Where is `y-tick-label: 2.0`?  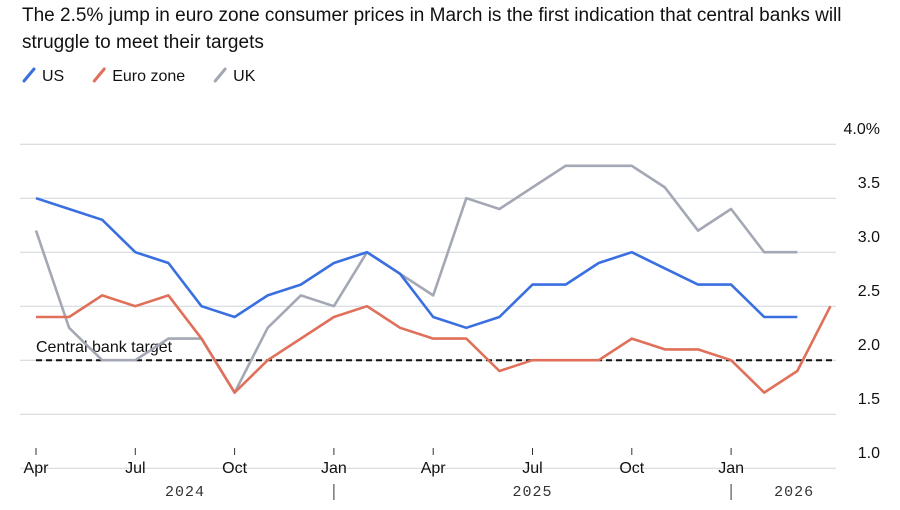
y-tick-label: 2.0 is located at coordinates (869, 345).